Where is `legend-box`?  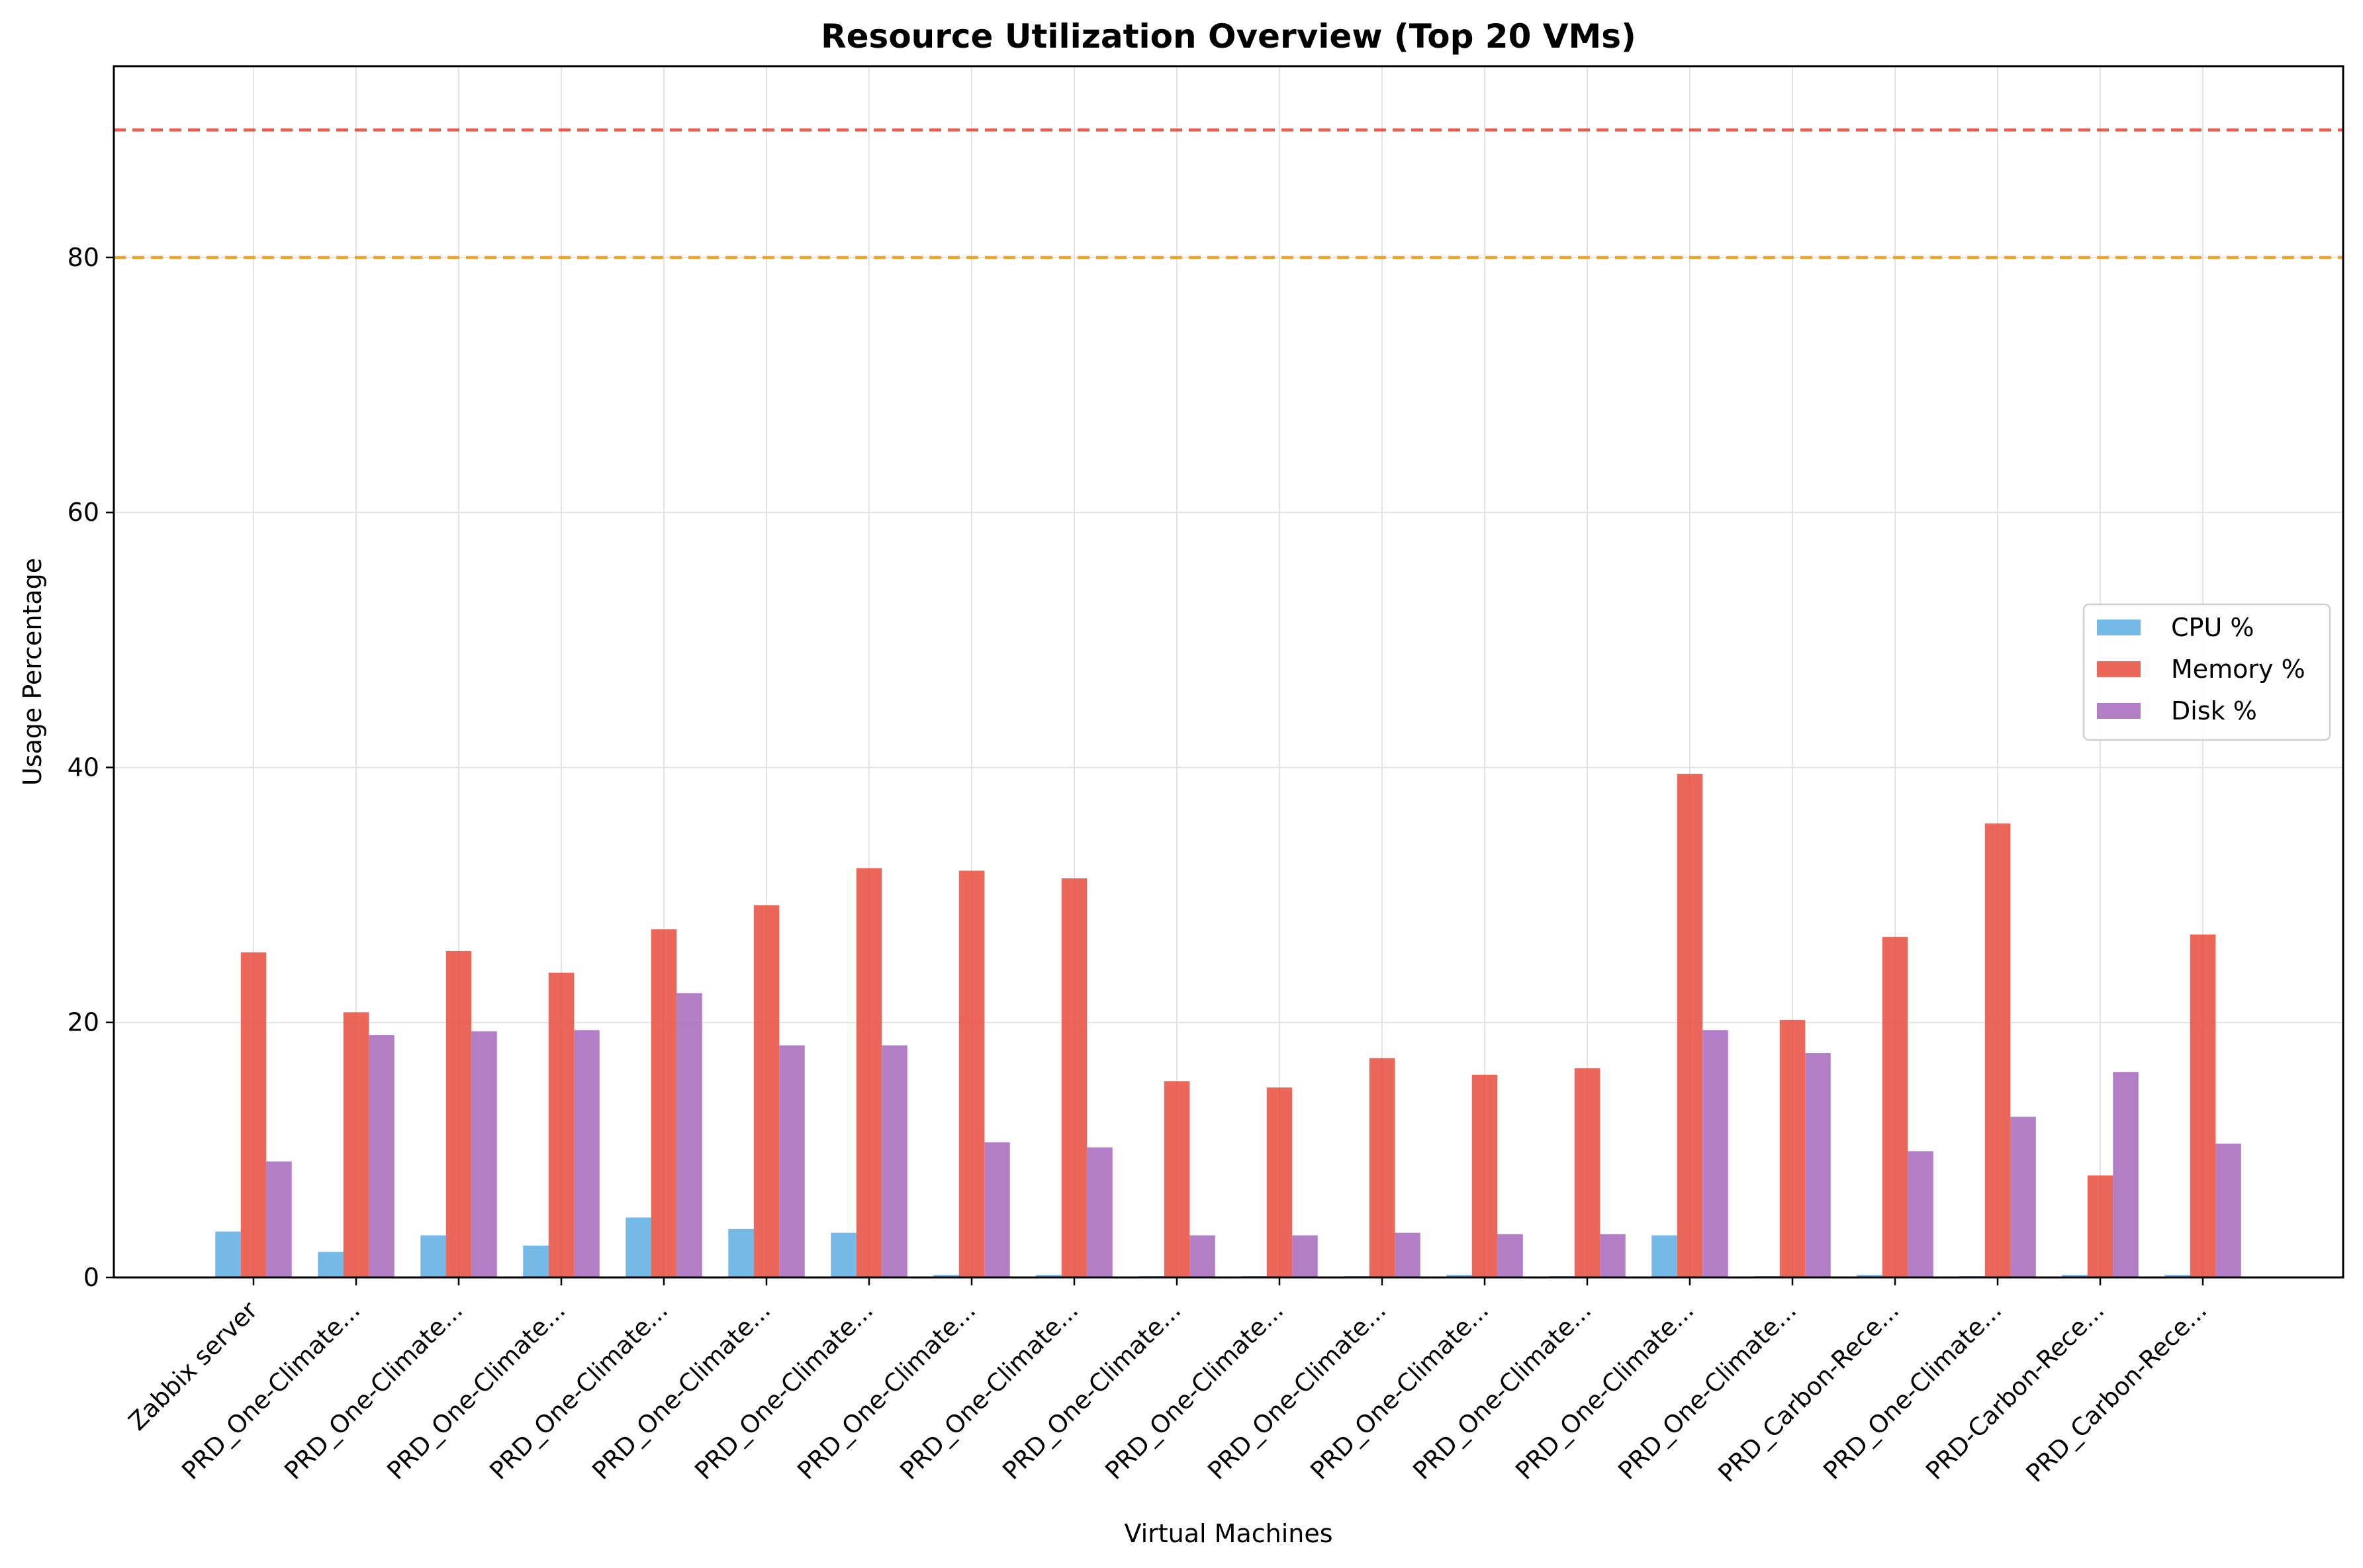
legend-box is located at coordinates (2206, 672).